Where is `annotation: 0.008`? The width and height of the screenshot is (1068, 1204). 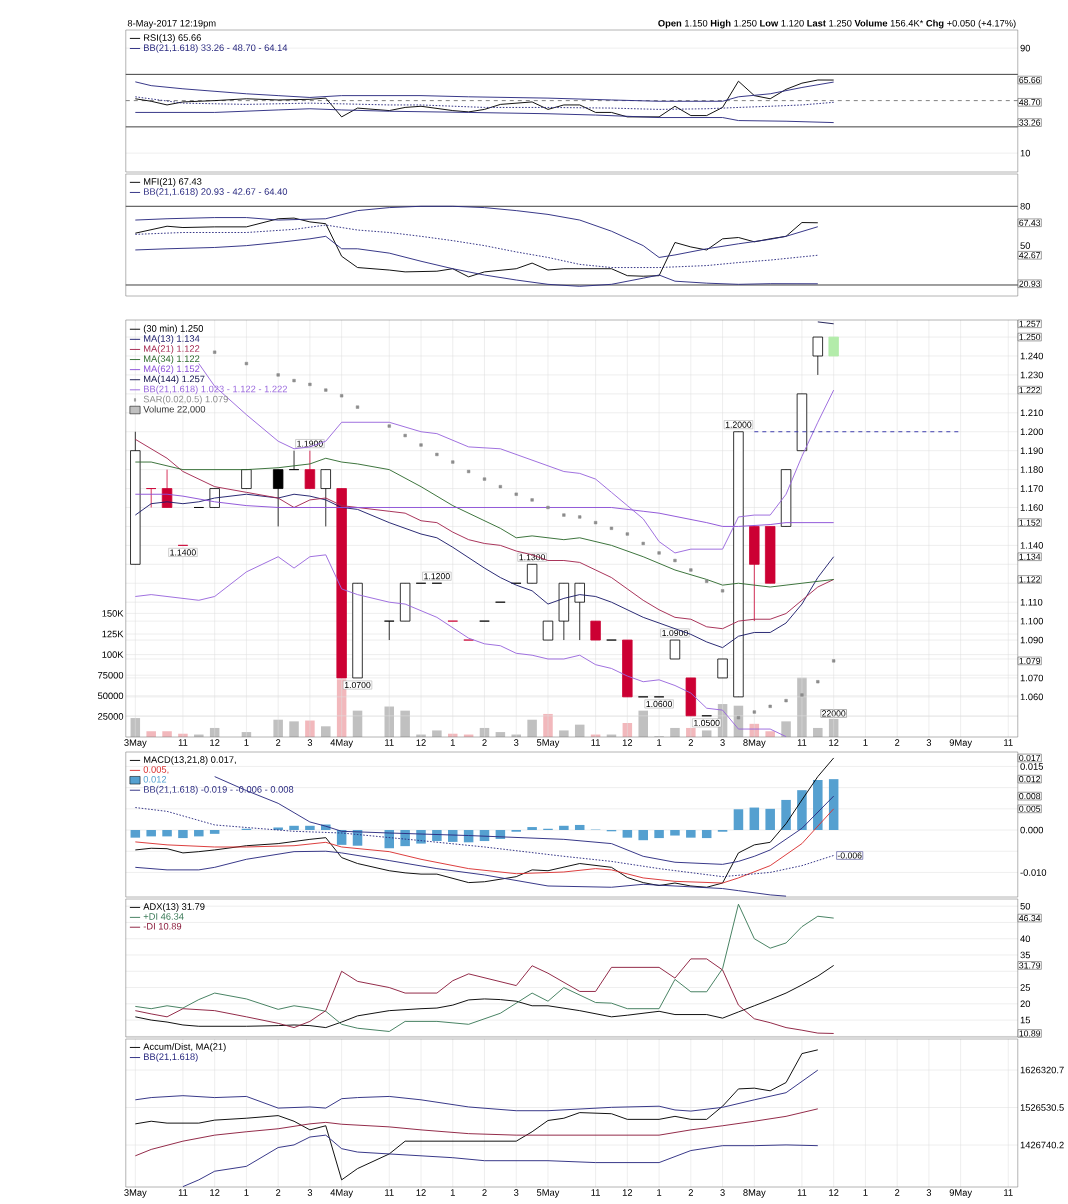
annotation: 0.008 is located at coordinates (1030, 796).